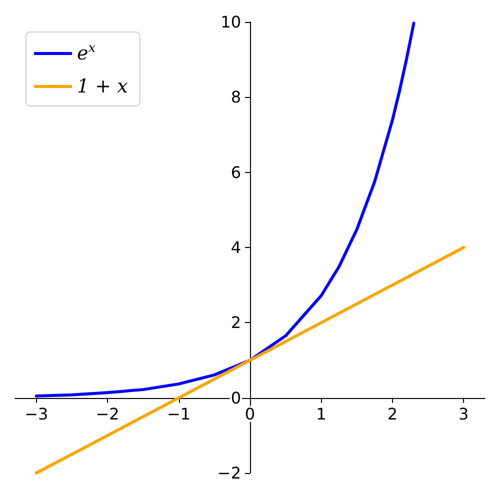 This screenshot has height=500, width=500. Describe the element at coordinates (235, 398) in the screenshot. I see `y-tick-label: 0` at that location.